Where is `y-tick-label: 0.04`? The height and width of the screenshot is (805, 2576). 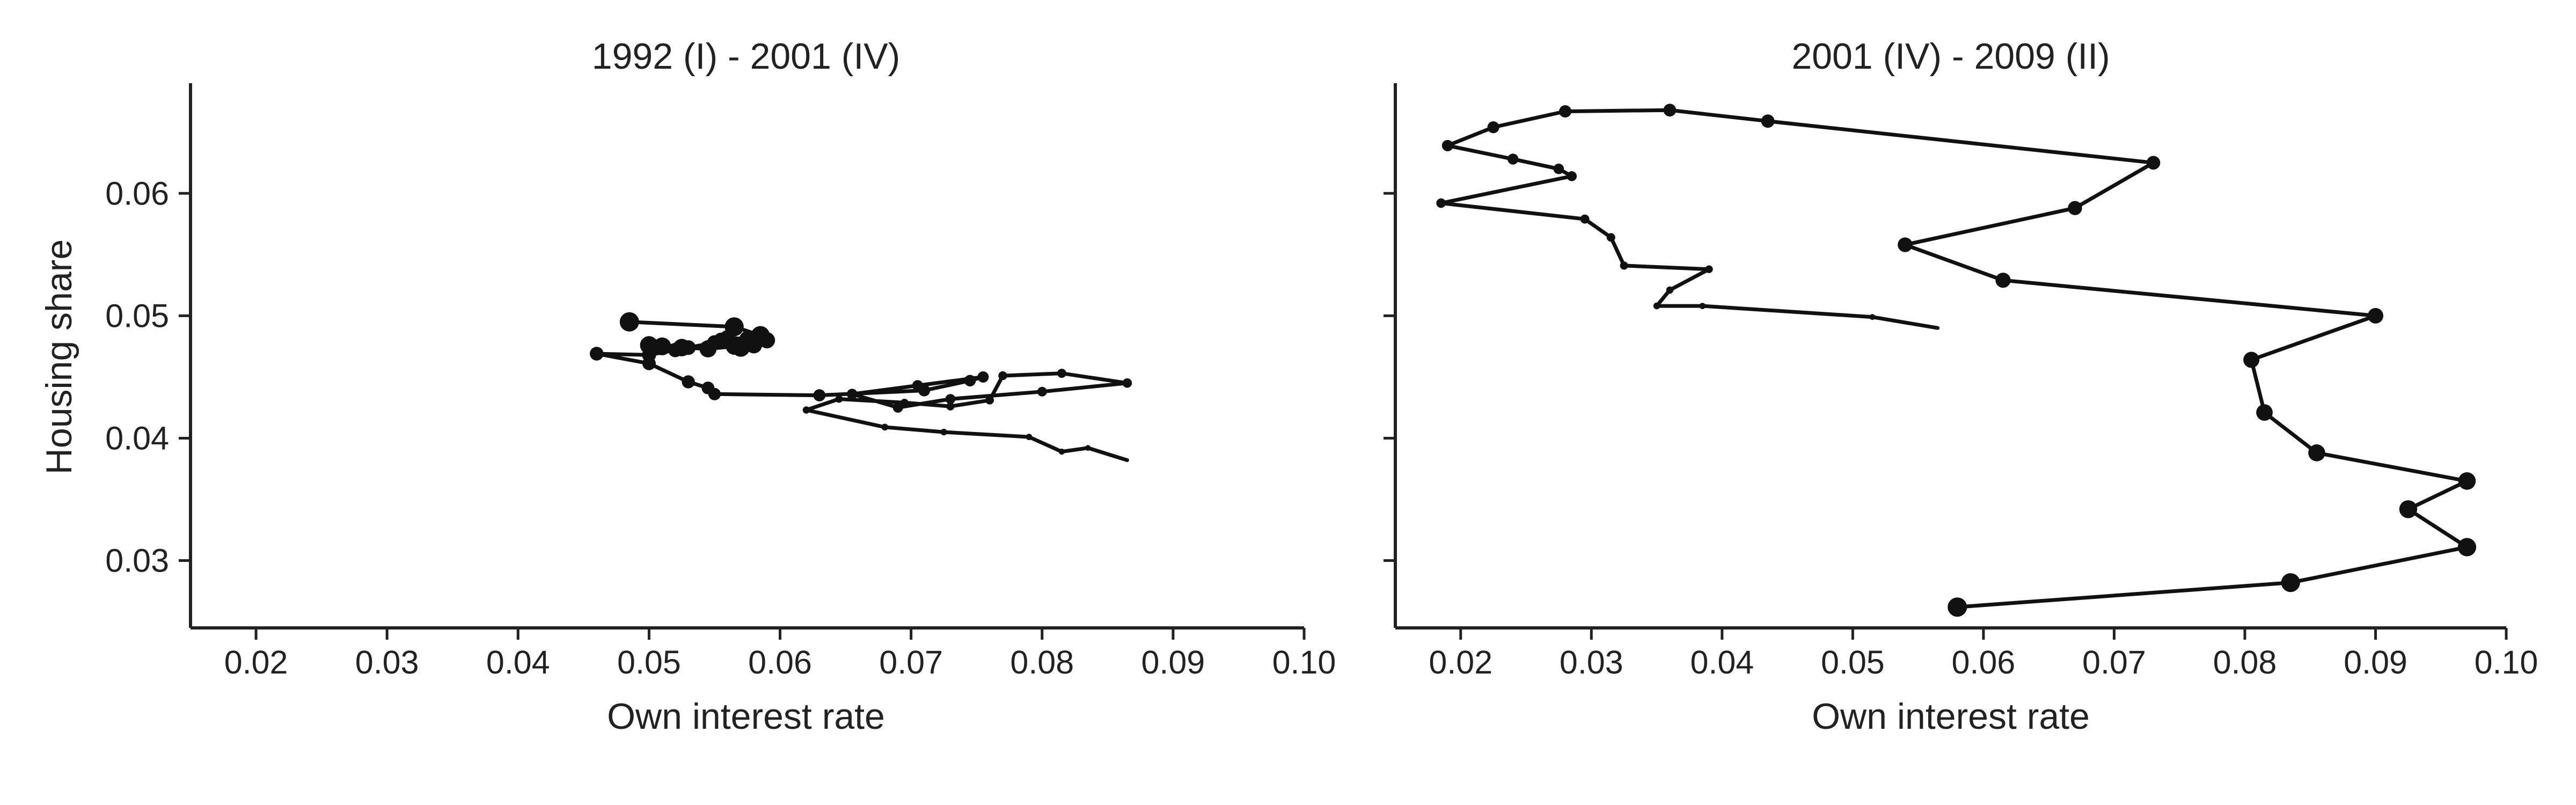 y-tick-label: 0.04 is located at coordinates (137, 438).